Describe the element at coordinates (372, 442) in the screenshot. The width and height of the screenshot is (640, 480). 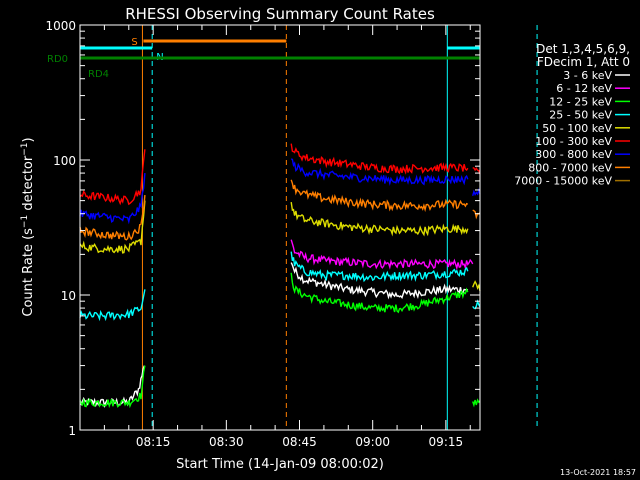
I see `x-tick-label-4: 09:00` at that location.